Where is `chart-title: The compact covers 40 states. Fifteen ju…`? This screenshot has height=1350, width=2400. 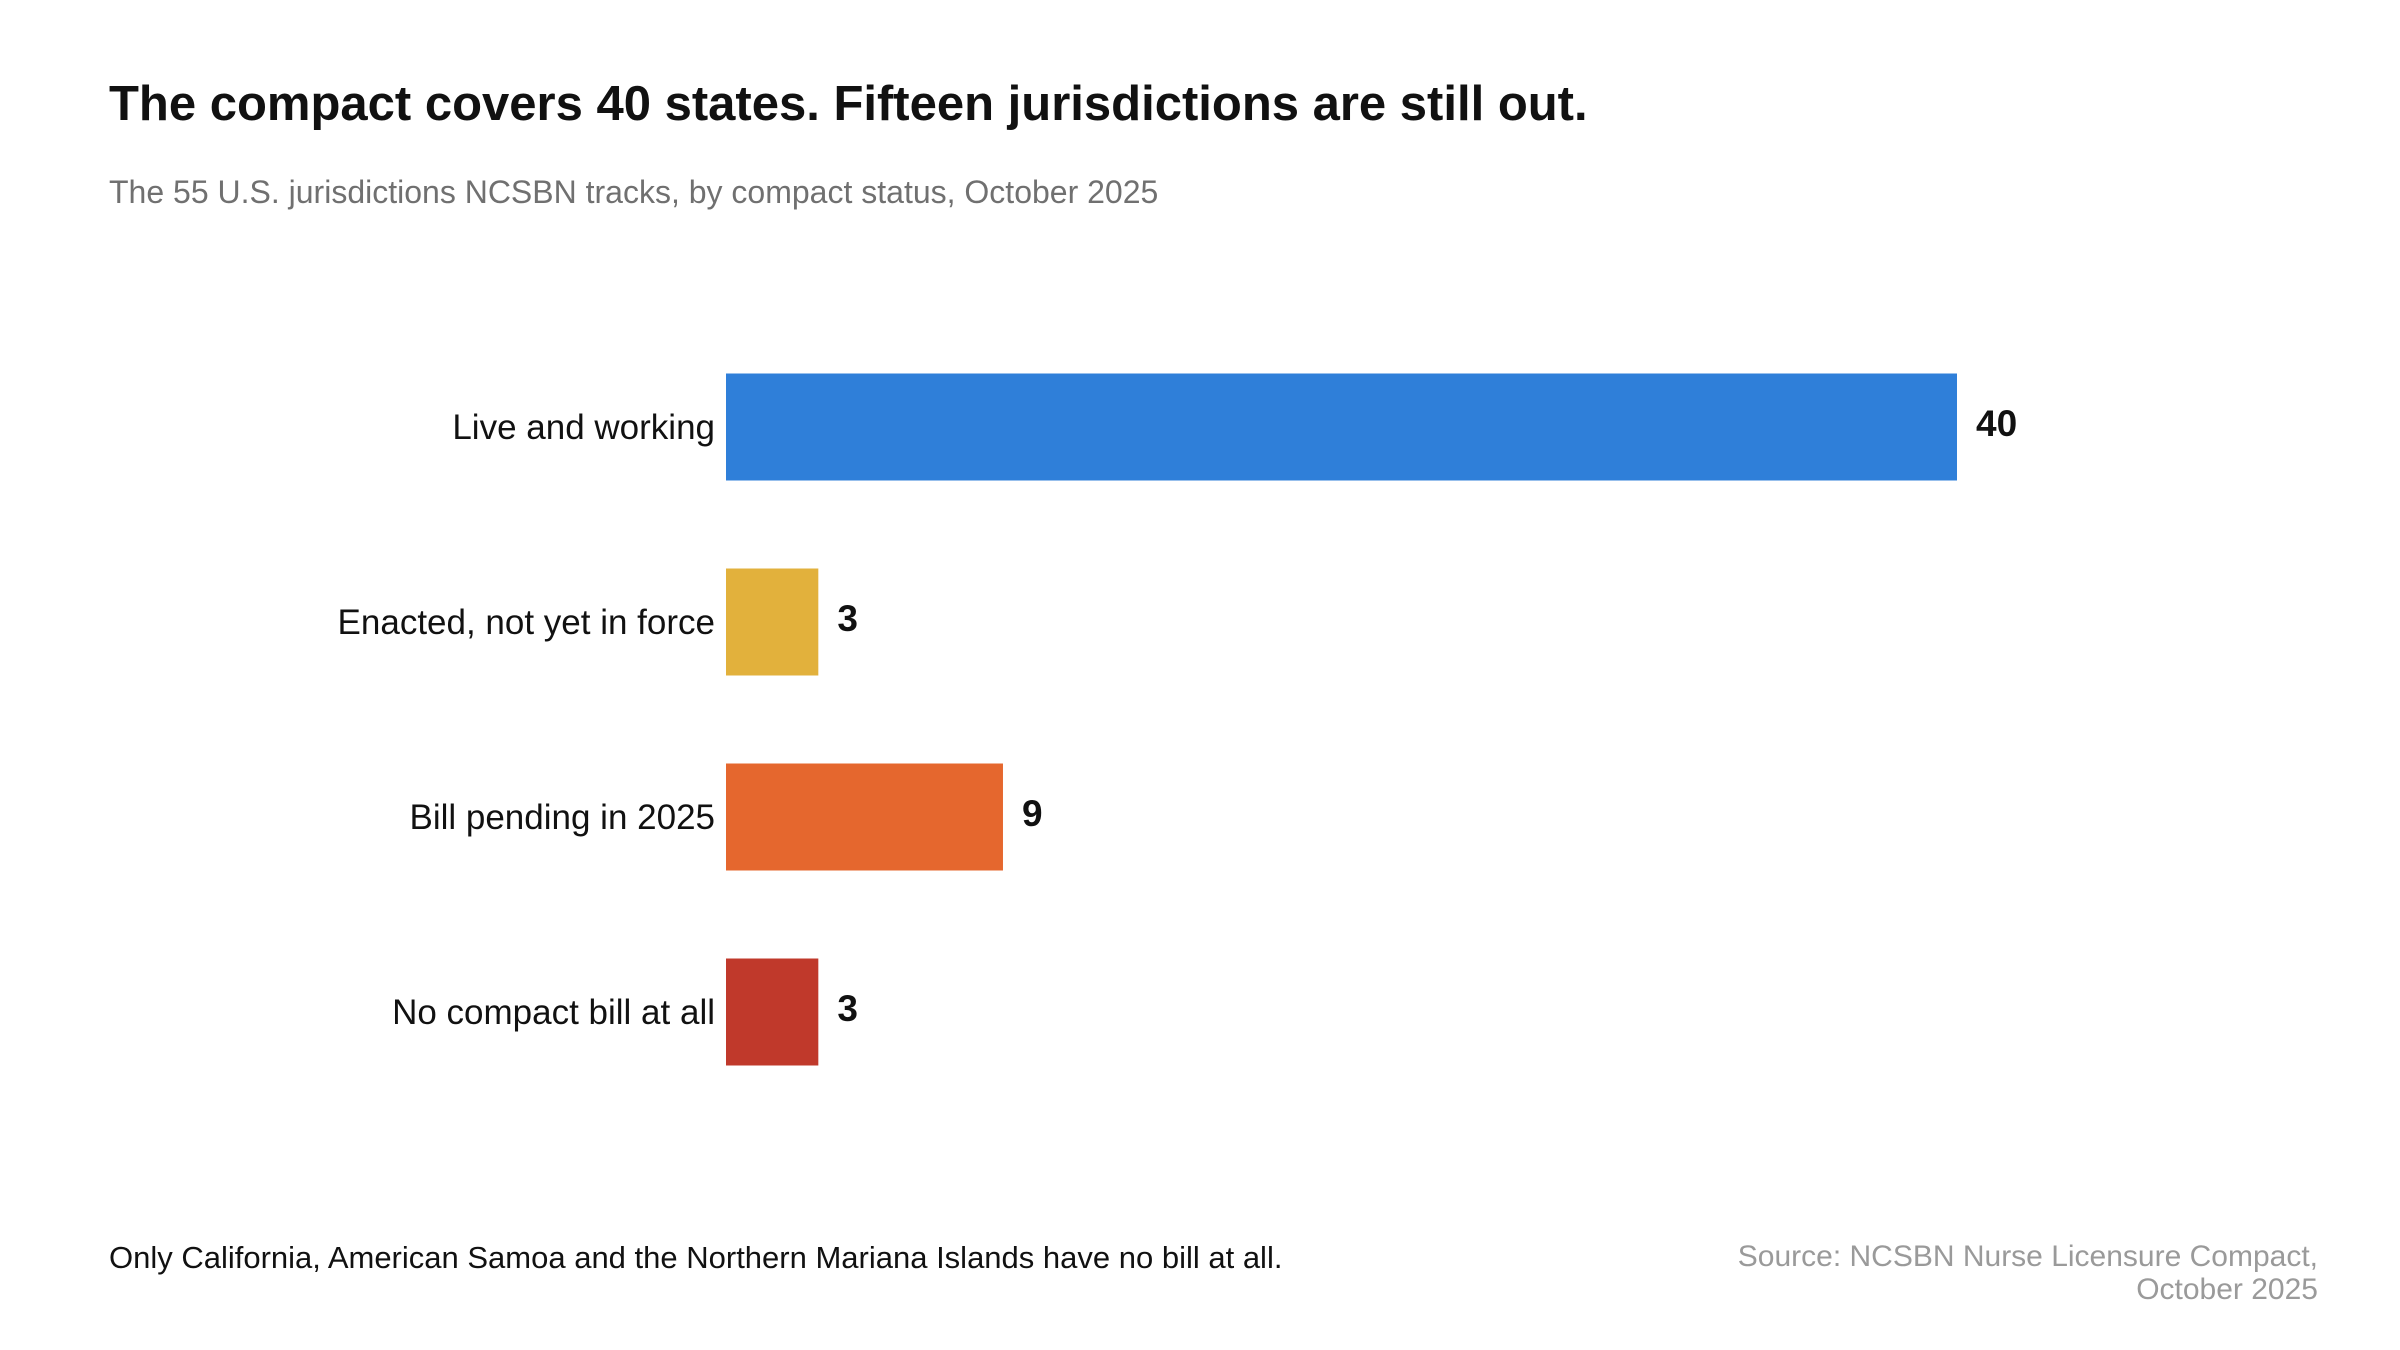 chart-title: The compact covers 40 states. Fifteen ju… is located at coordinates (848, 104).